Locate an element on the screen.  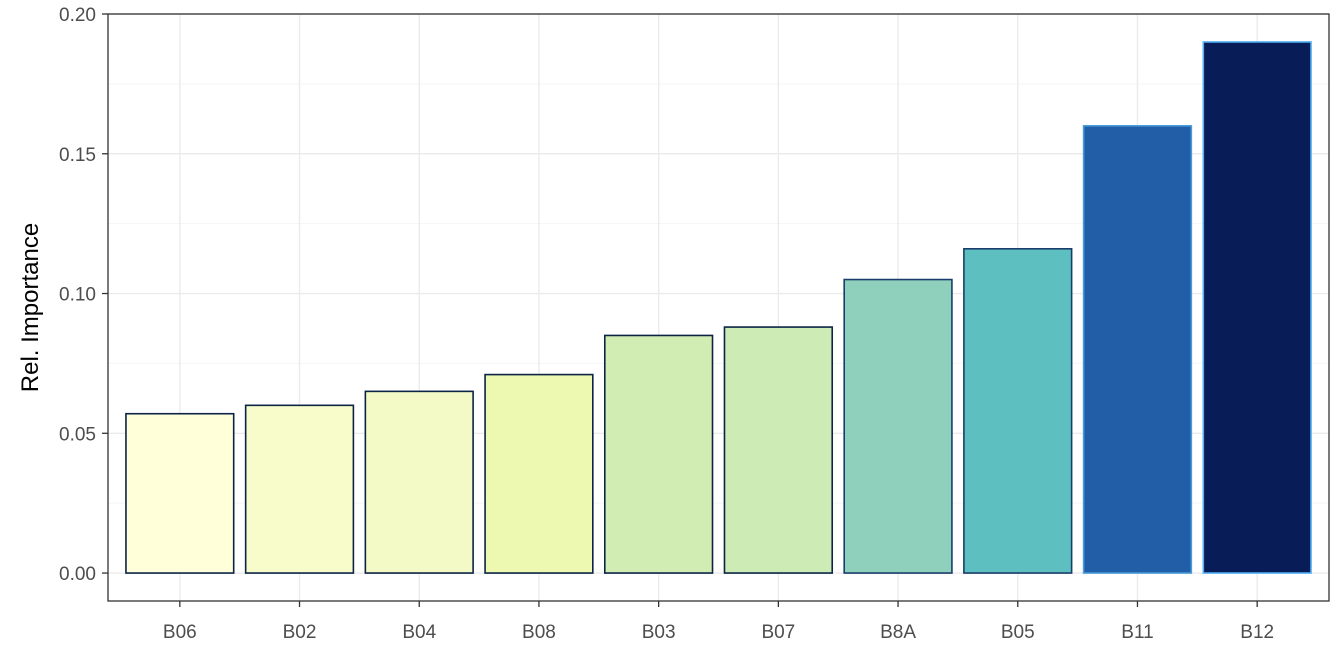
bar-b07 is located at coordinates (778, 450).